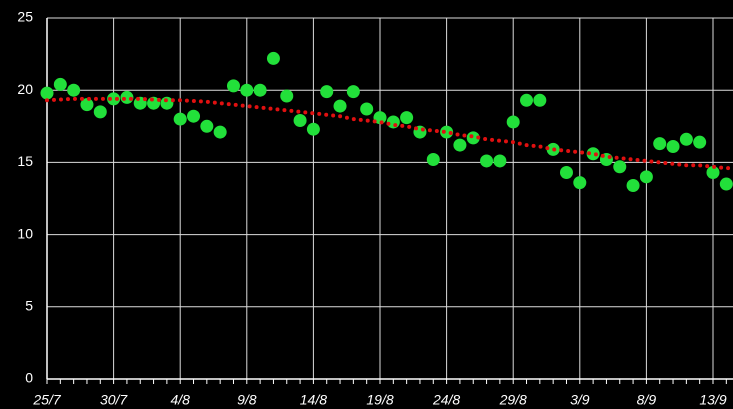 Image resolution: width=733 pixels, height=409 pixels. I want to click on x-tick-label: 8/9, so click(647, 400).